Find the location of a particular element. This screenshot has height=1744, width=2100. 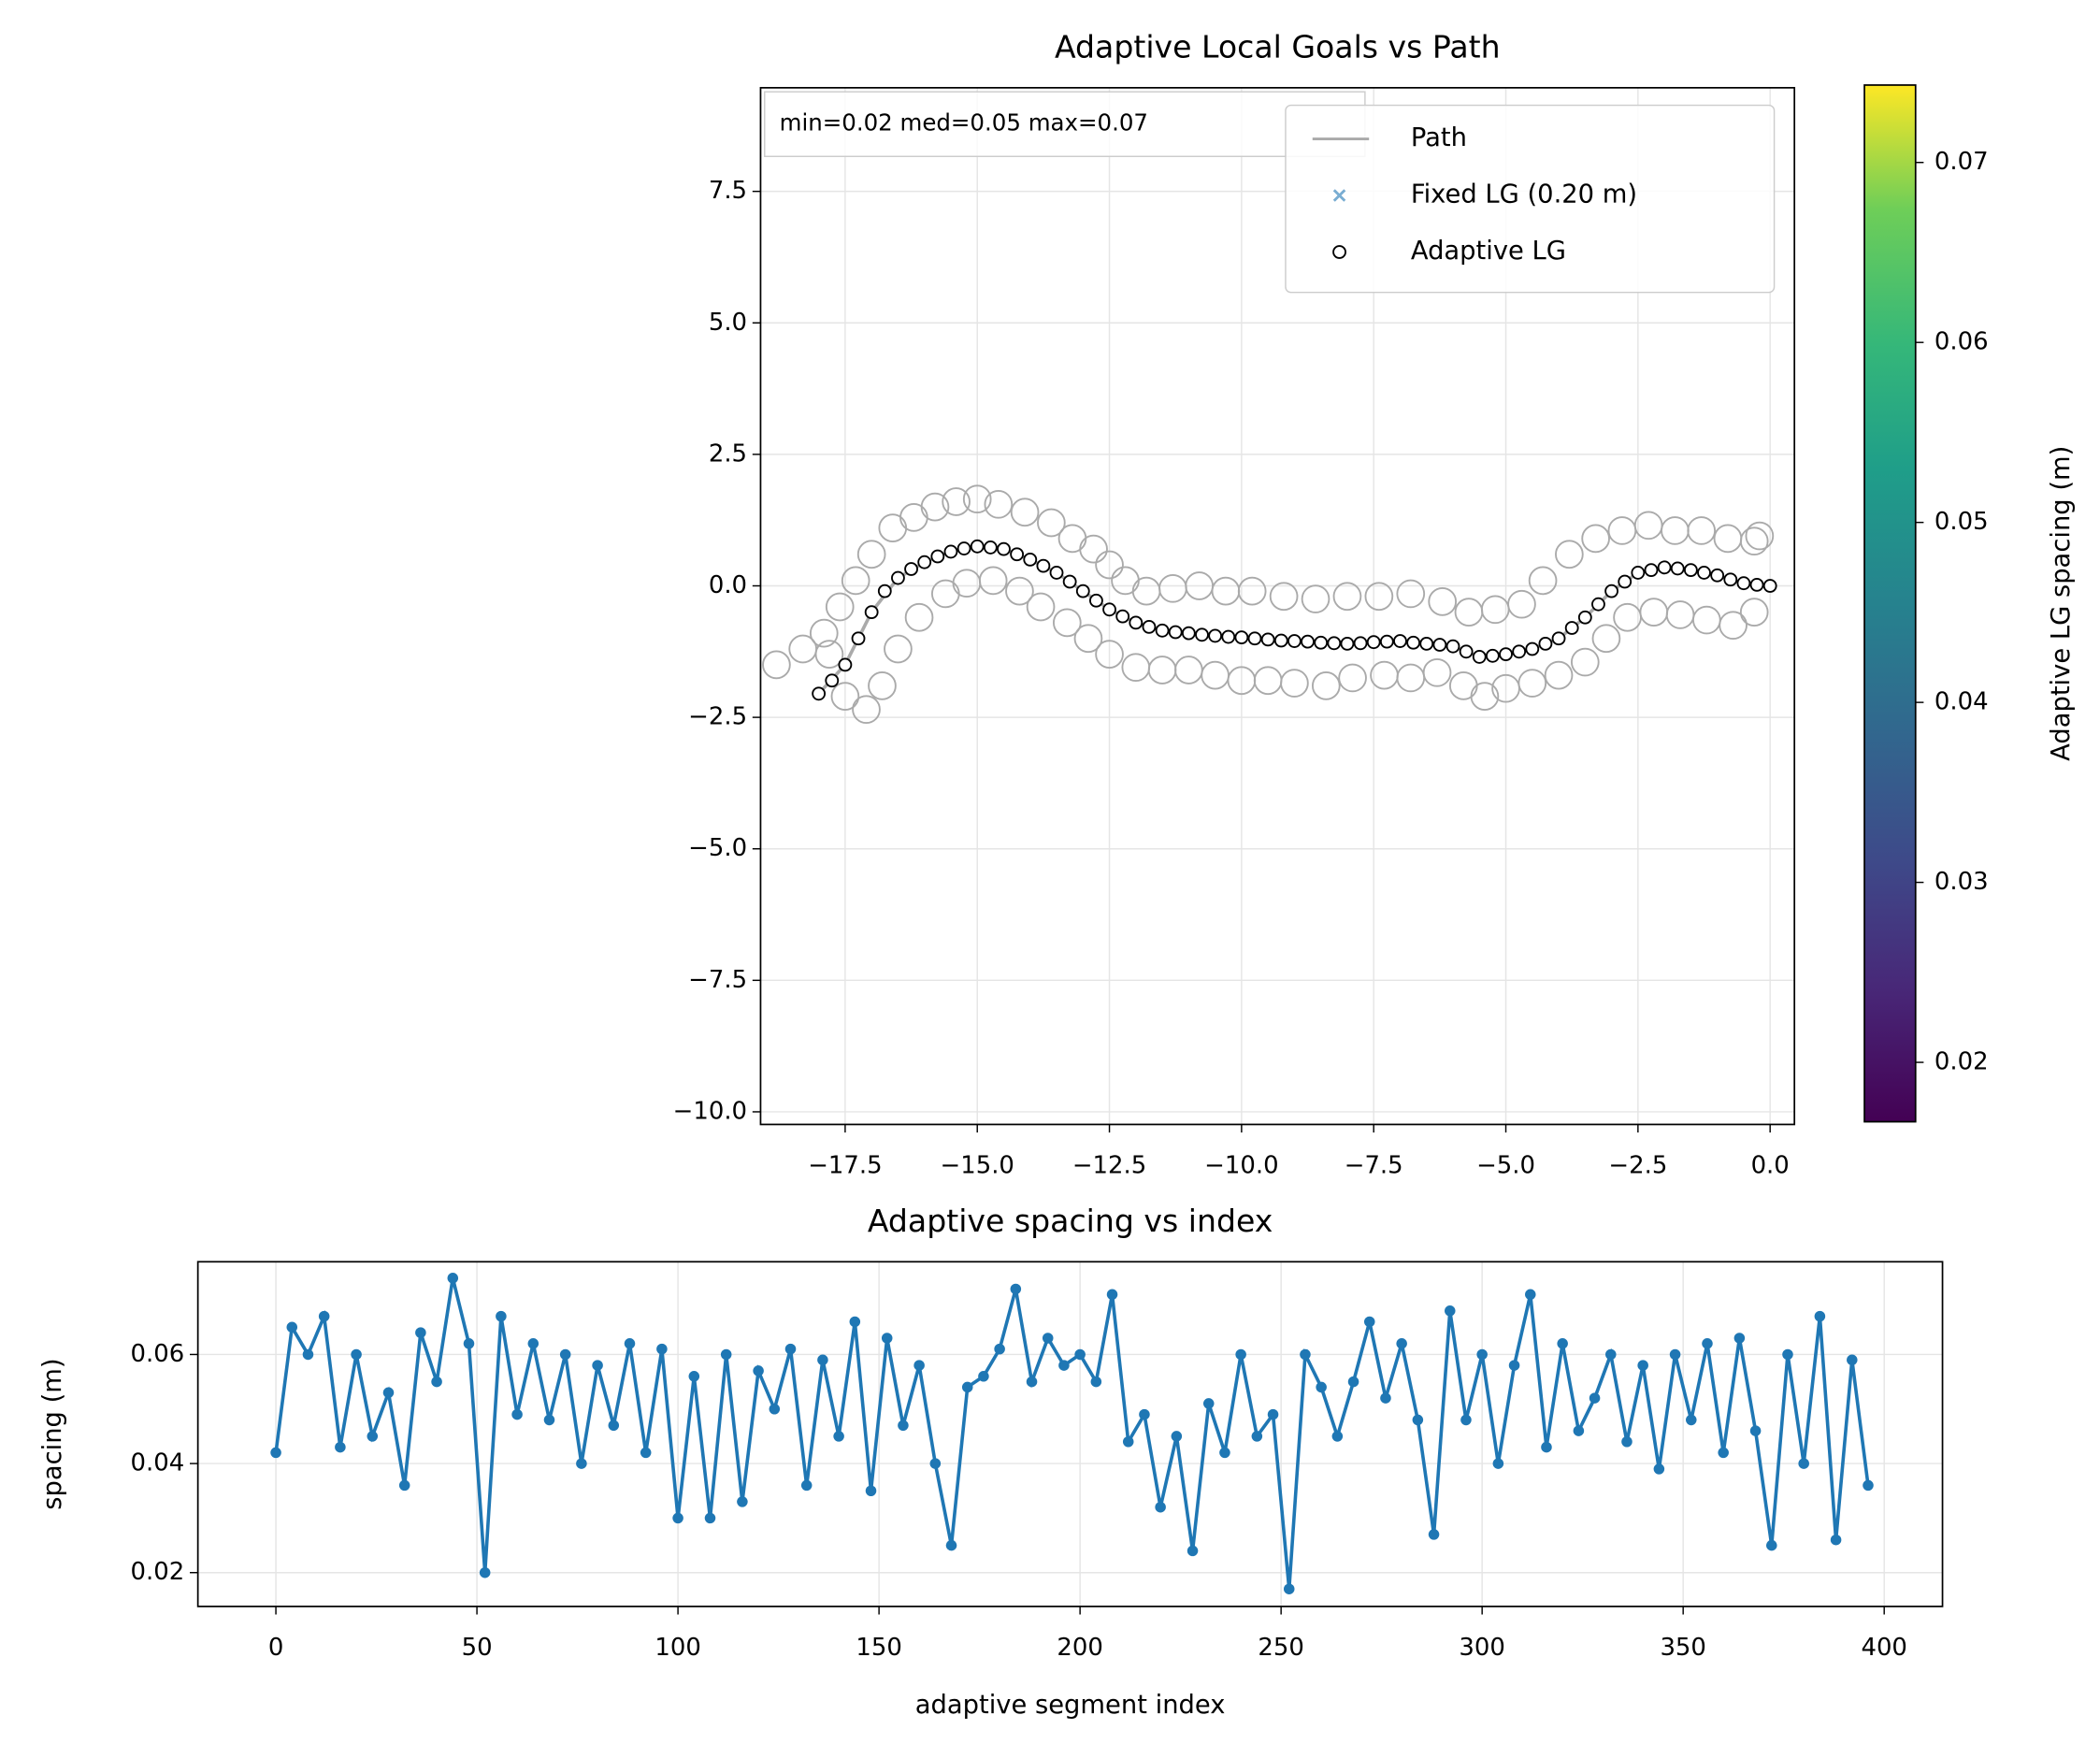

colorbar-label: Adaptive LG spacing (m) is located at coordinates (2061, 603).